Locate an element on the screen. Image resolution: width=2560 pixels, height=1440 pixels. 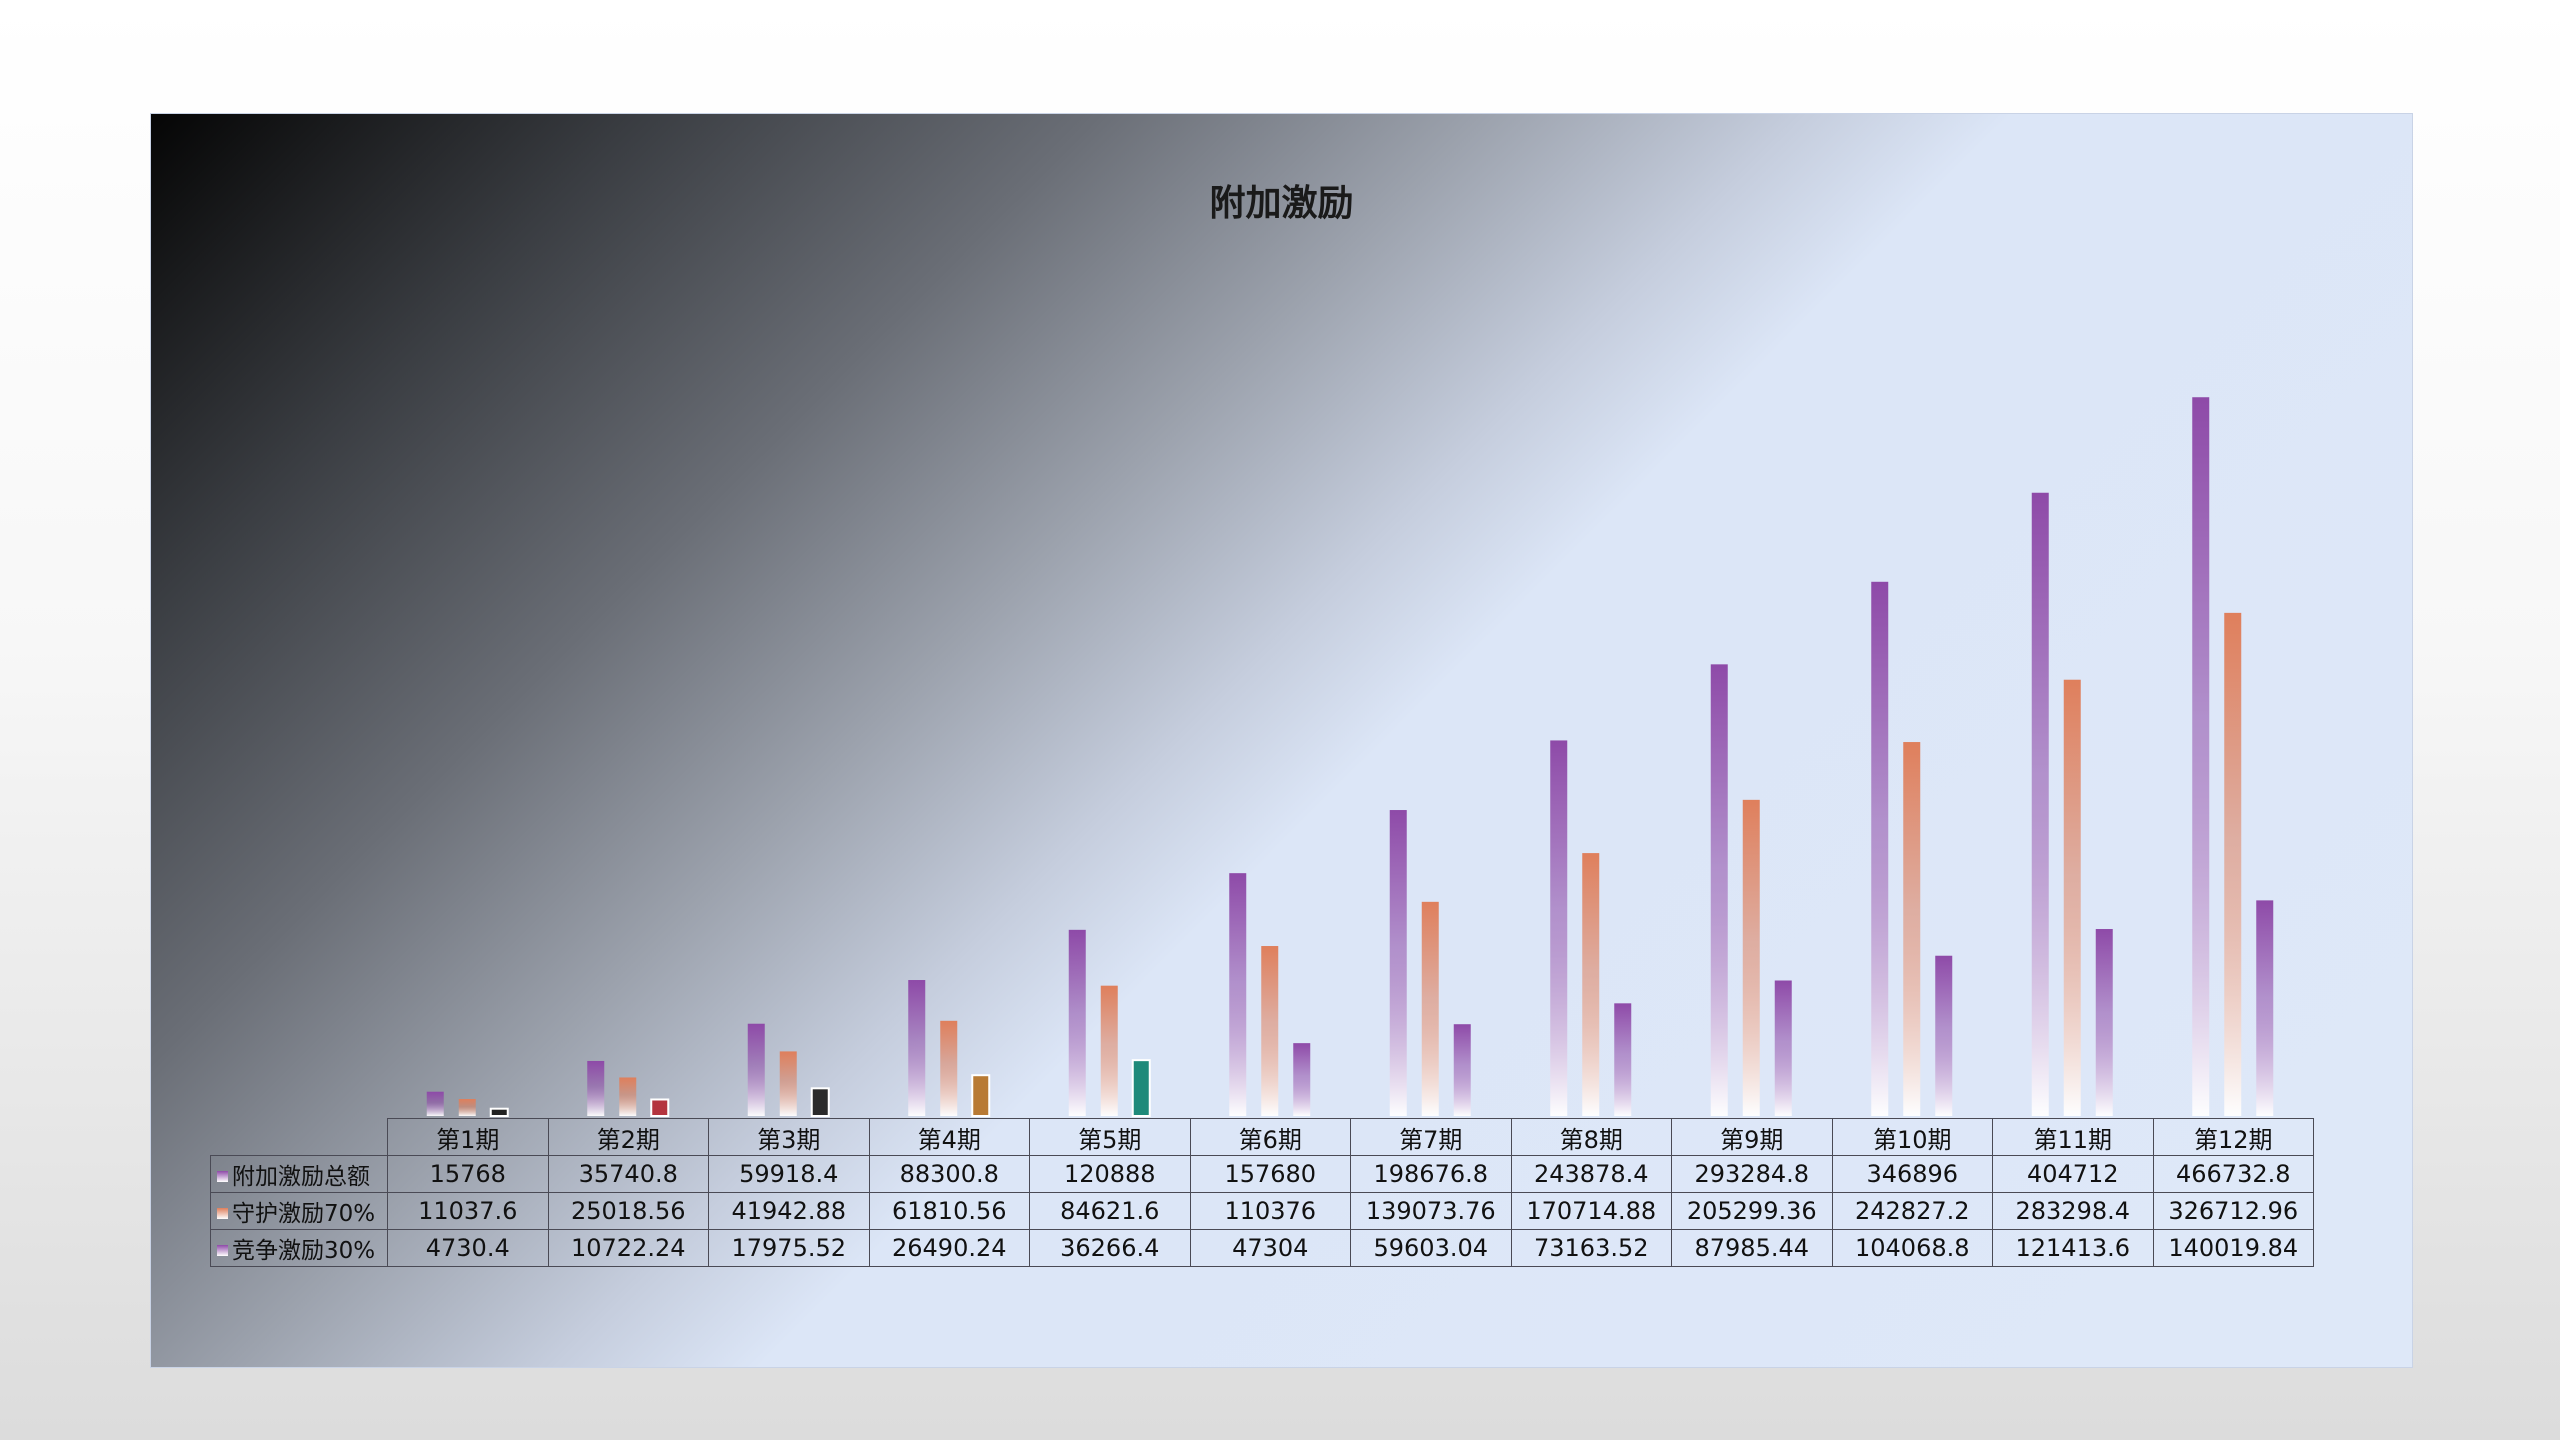
data-label: 242827.2 is located at coordinates (1912, 1211).